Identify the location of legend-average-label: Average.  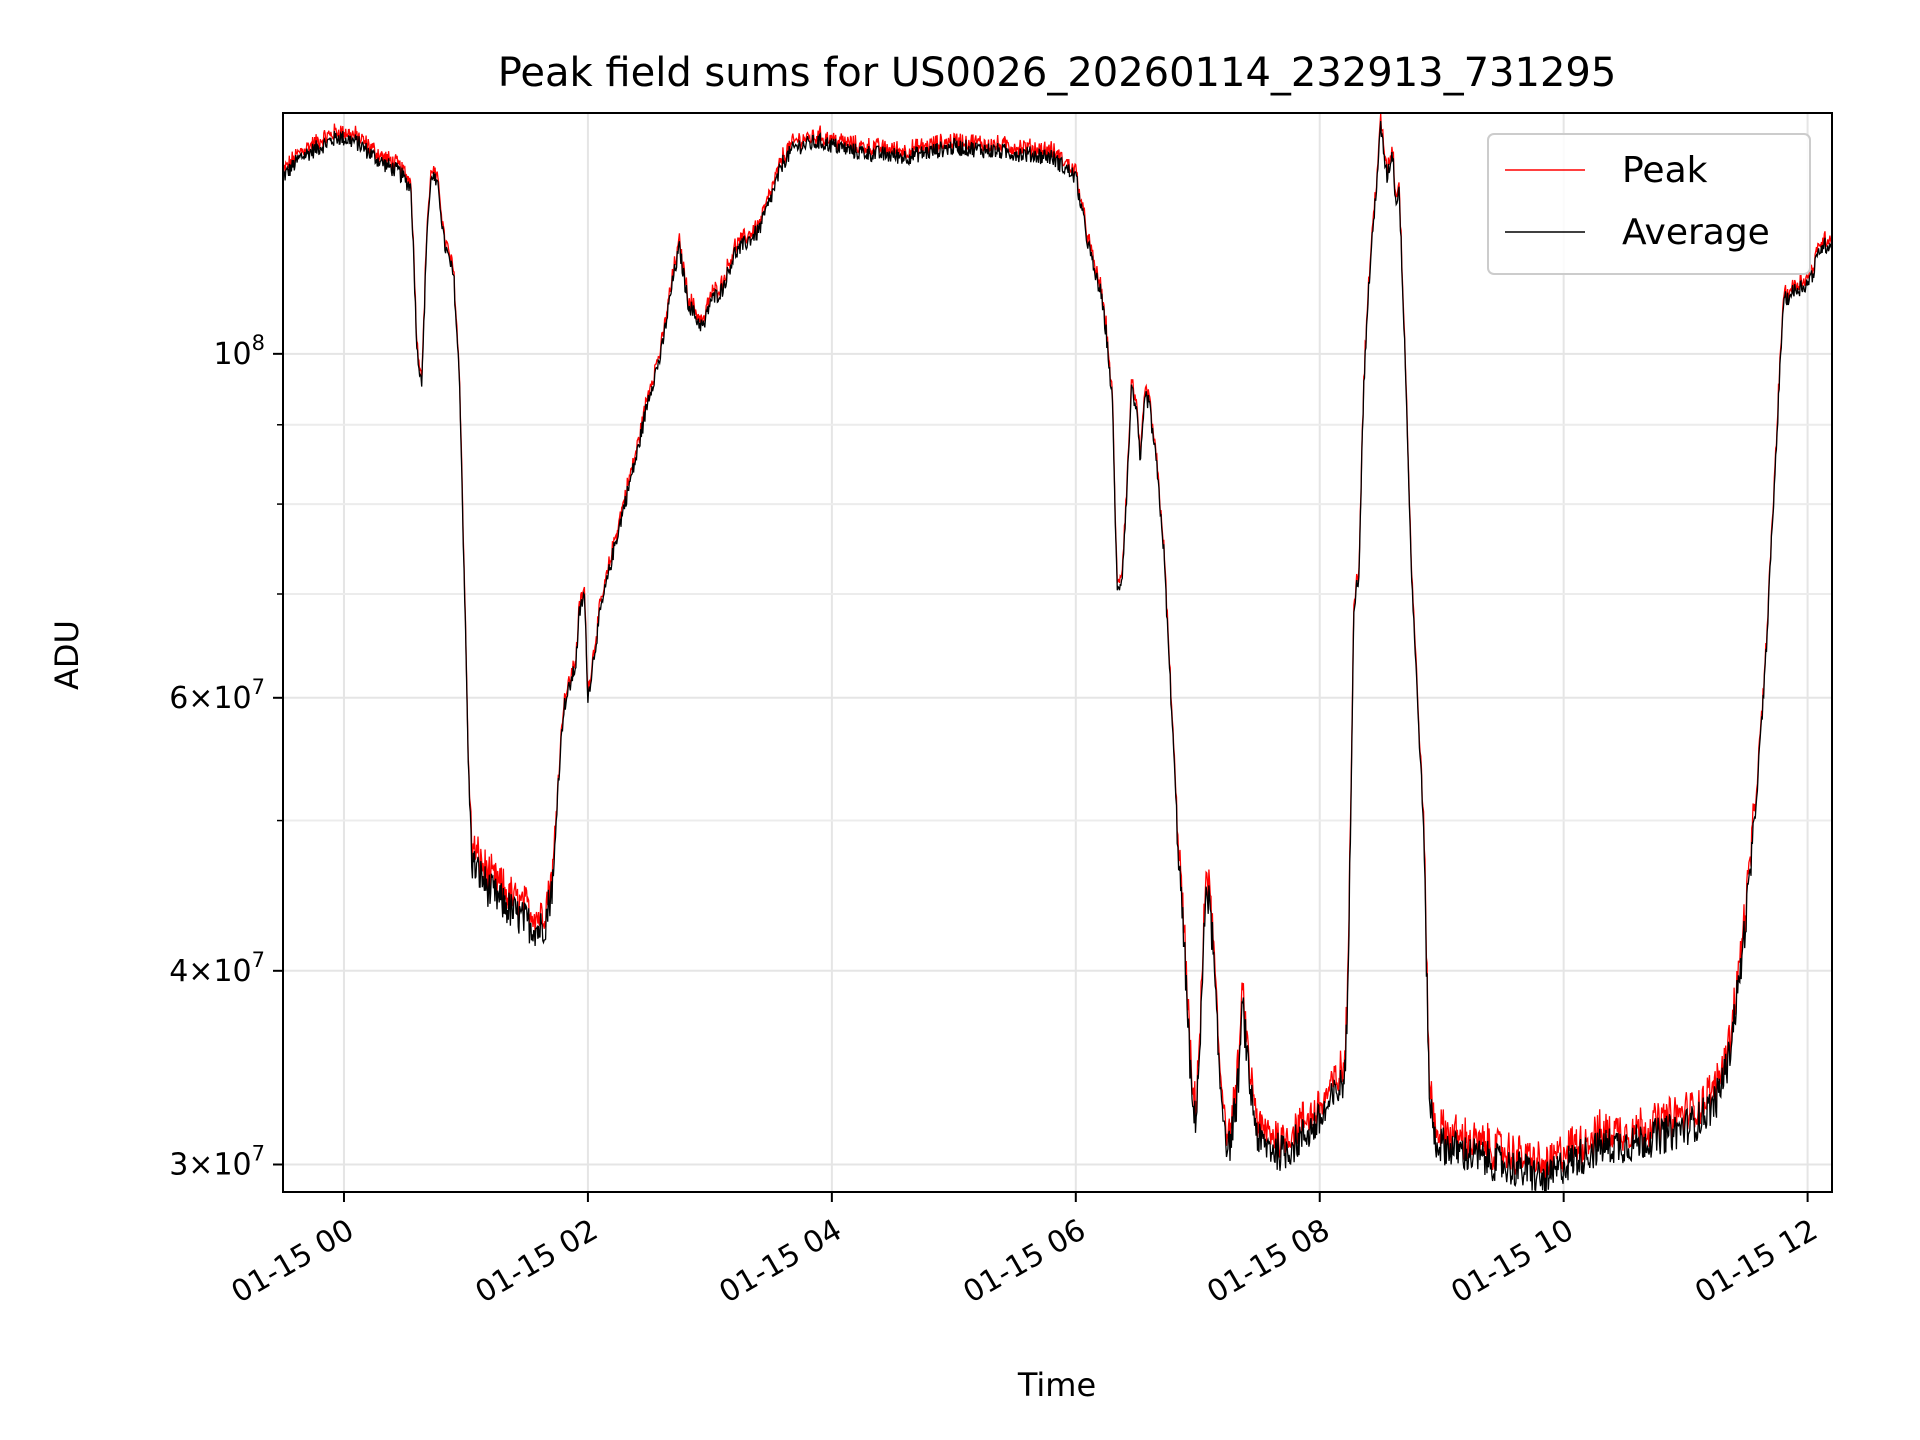
(1696, 232).